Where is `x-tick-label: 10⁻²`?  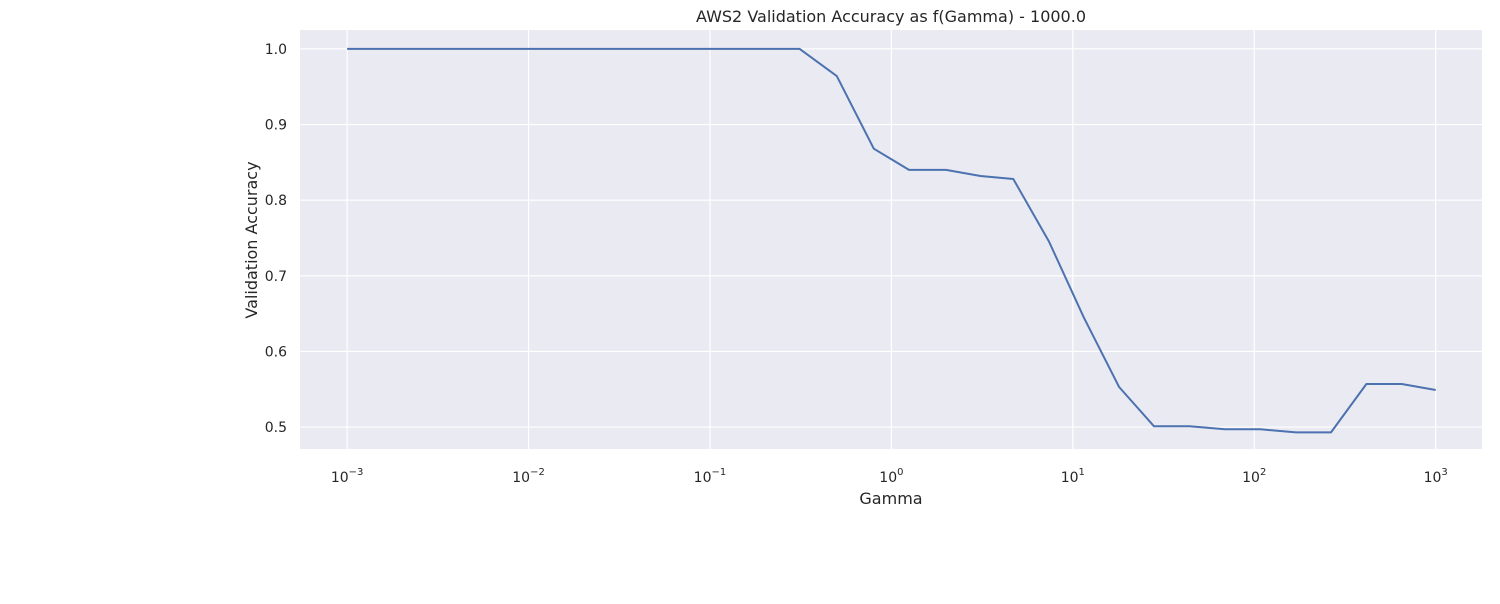
x-tick-label: 10⁻² is located at coordinates (528, 476).